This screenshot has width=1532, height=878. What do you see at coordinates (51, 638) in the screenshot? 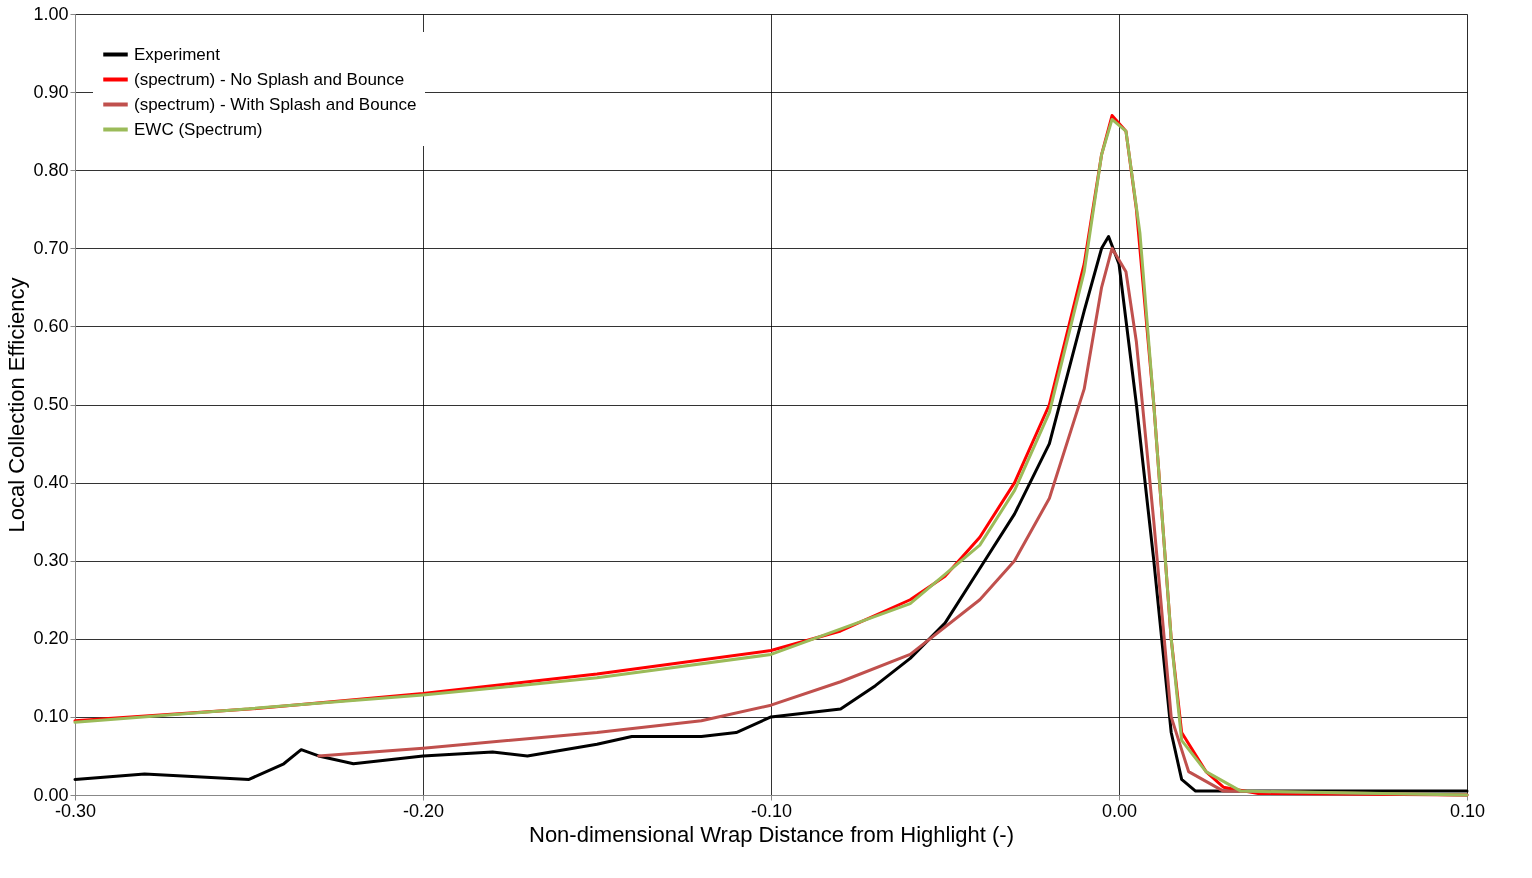
I see `y-tick-label: 0.20` at bounding box center [51, 638].